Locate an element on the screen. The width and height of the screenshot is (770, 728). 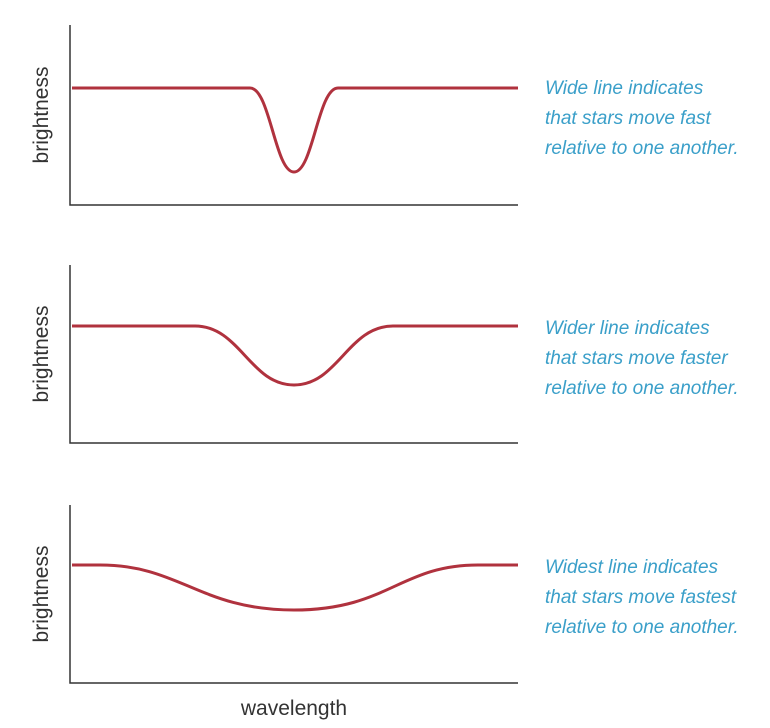
caption-line: that stars move fast is located at coordinates (628, 118).